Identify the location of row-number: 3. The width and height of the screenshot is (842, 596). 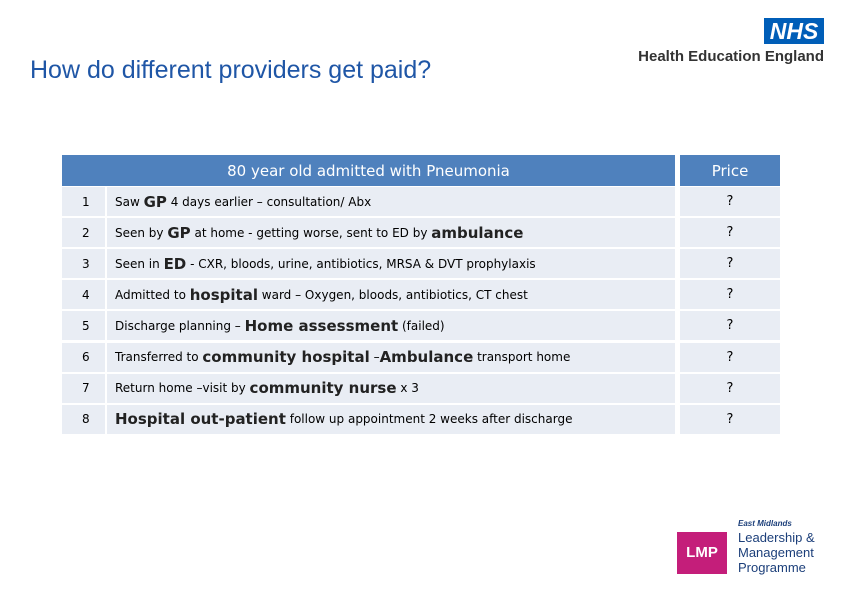
(83, 264).